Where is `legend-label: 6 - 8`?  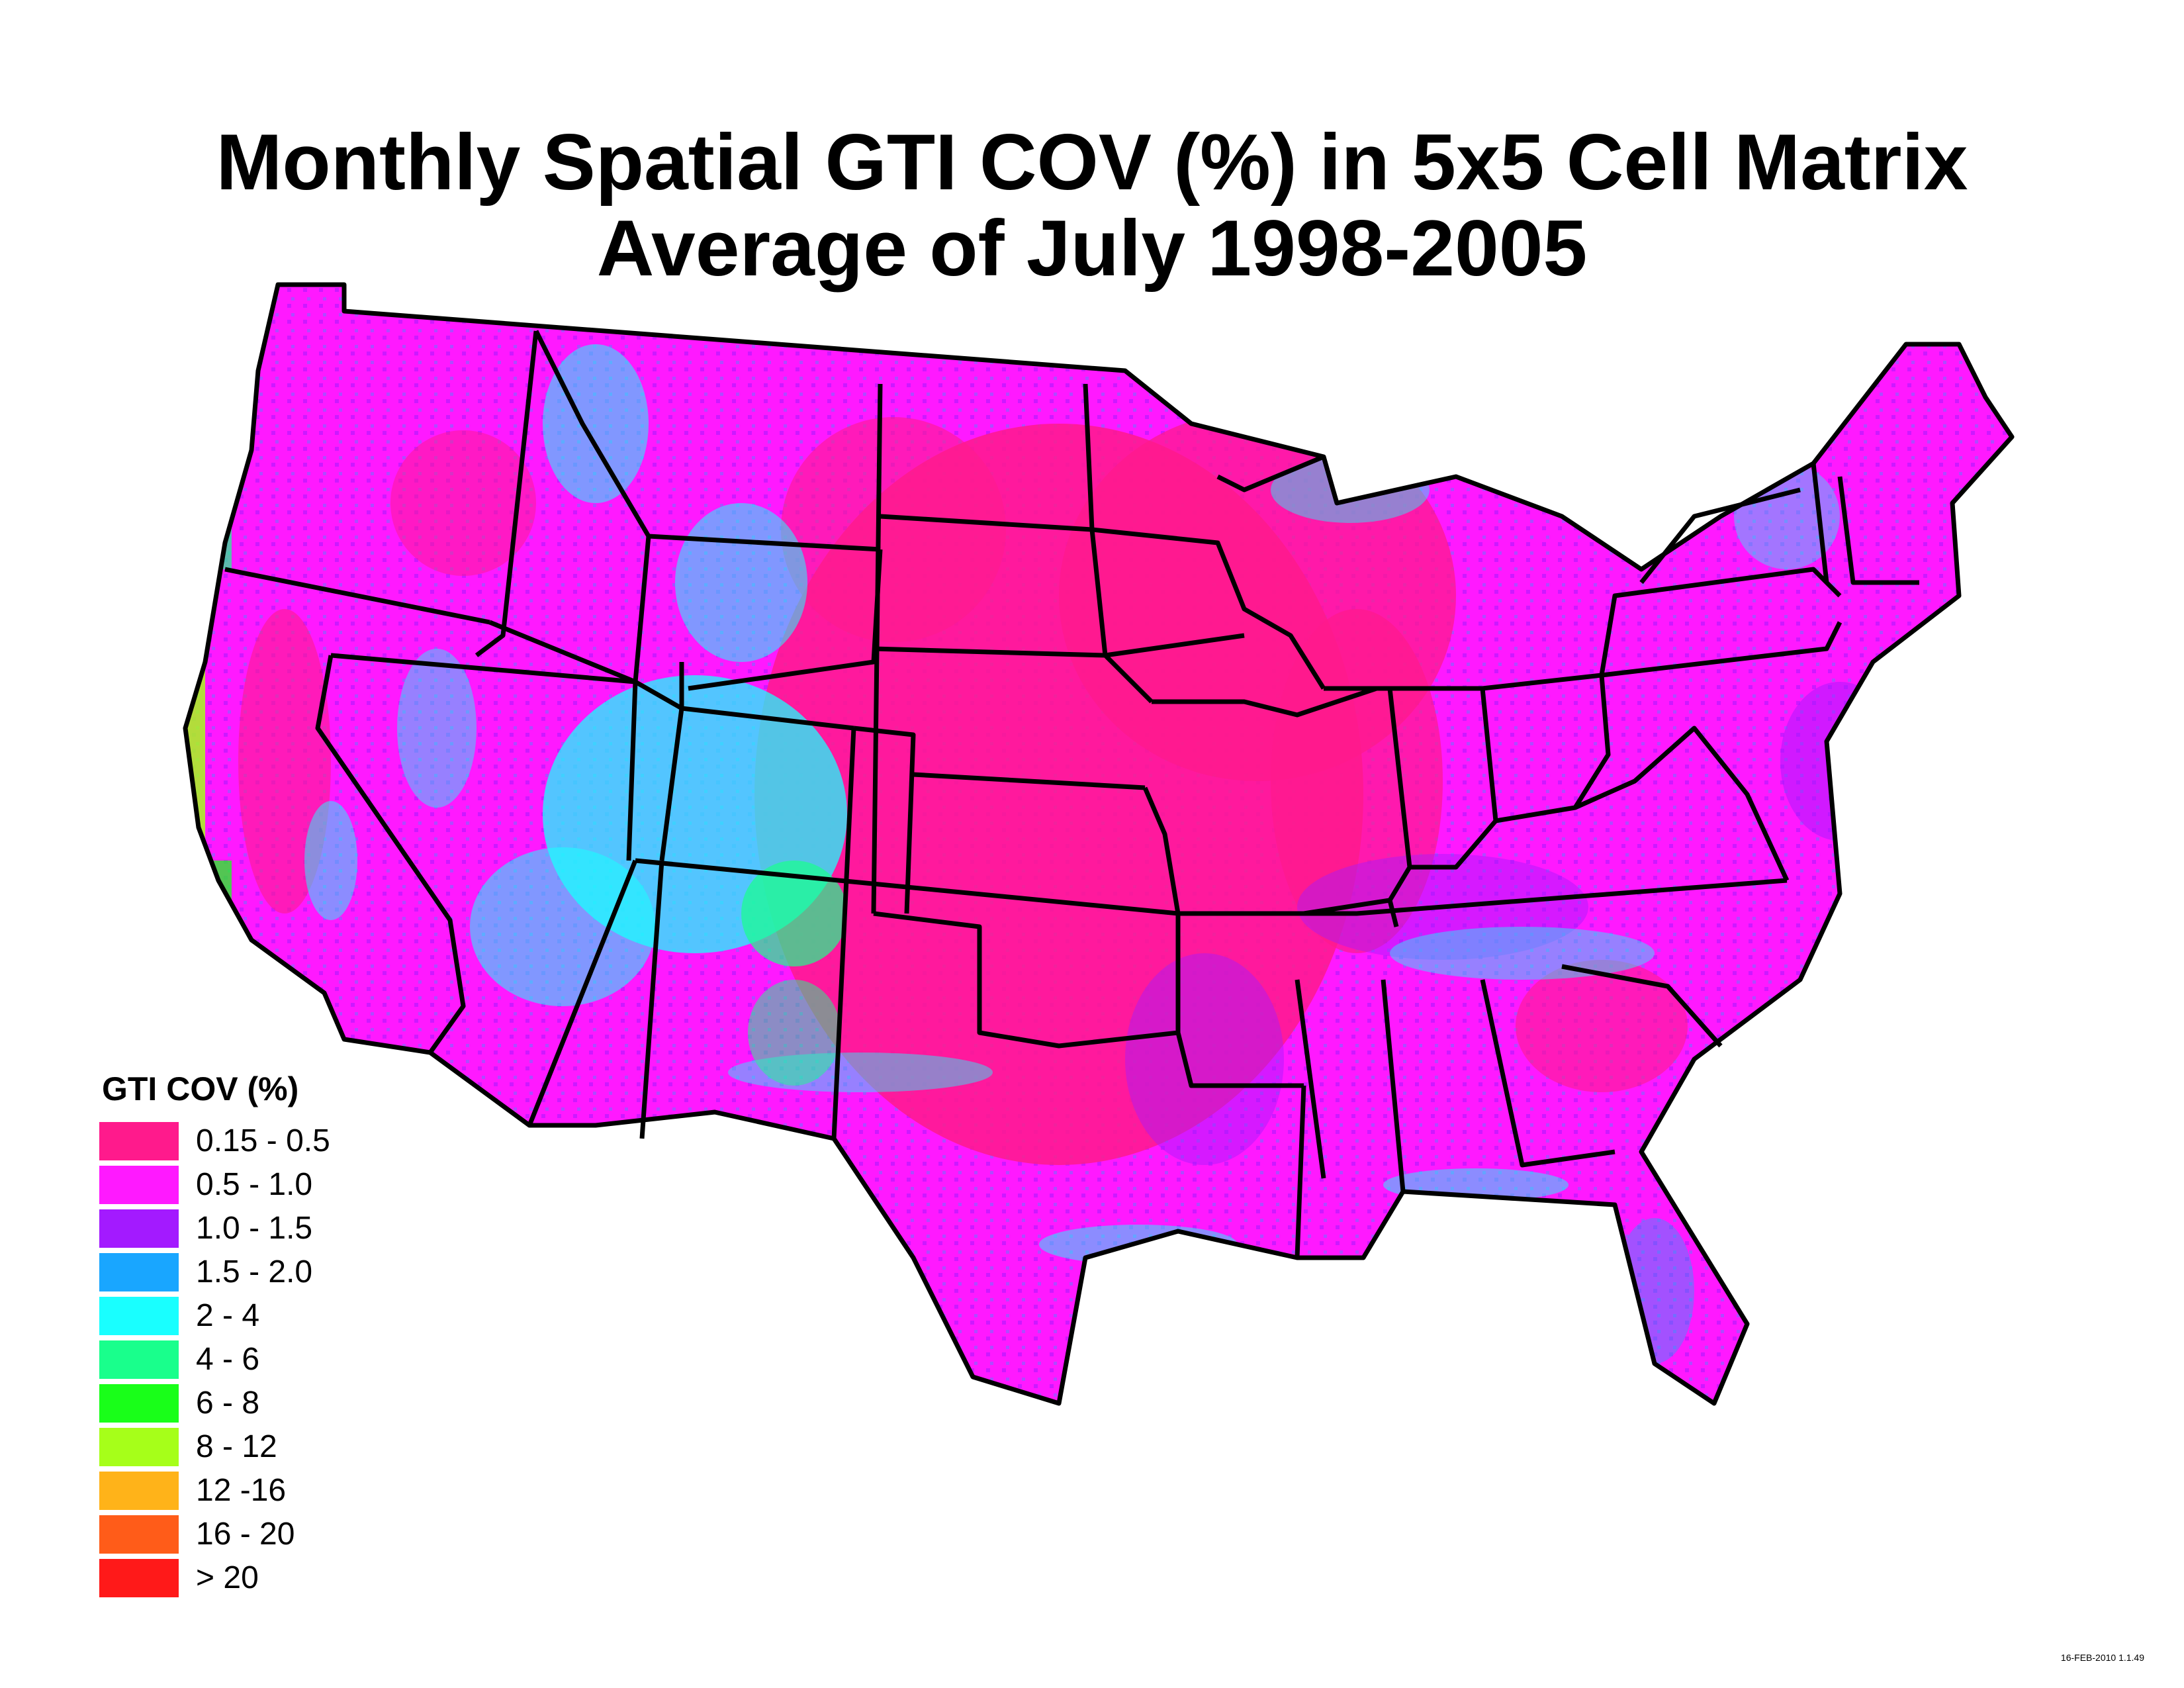
legend-label: 6 - 8 is located at coordinates (228, 1403).